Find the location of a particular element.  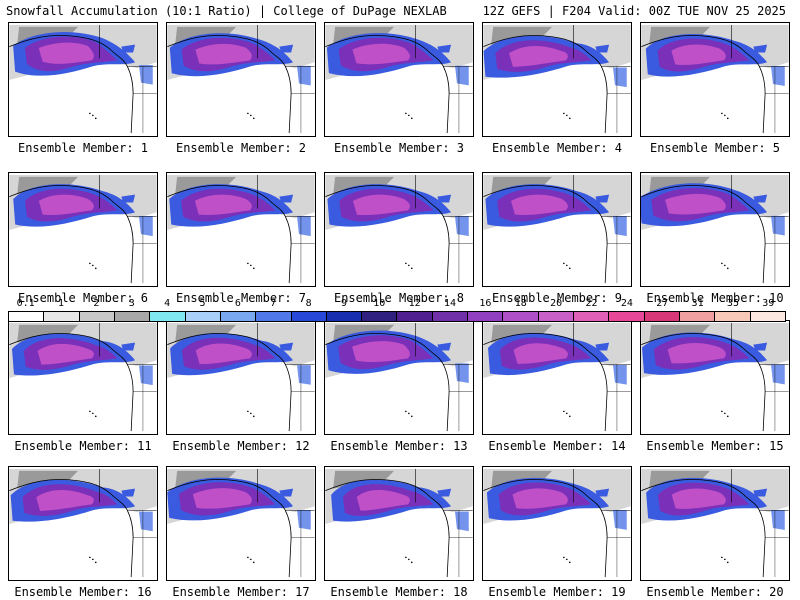

colorbar-tick-label: 16 is located at coordinates (485, 303).